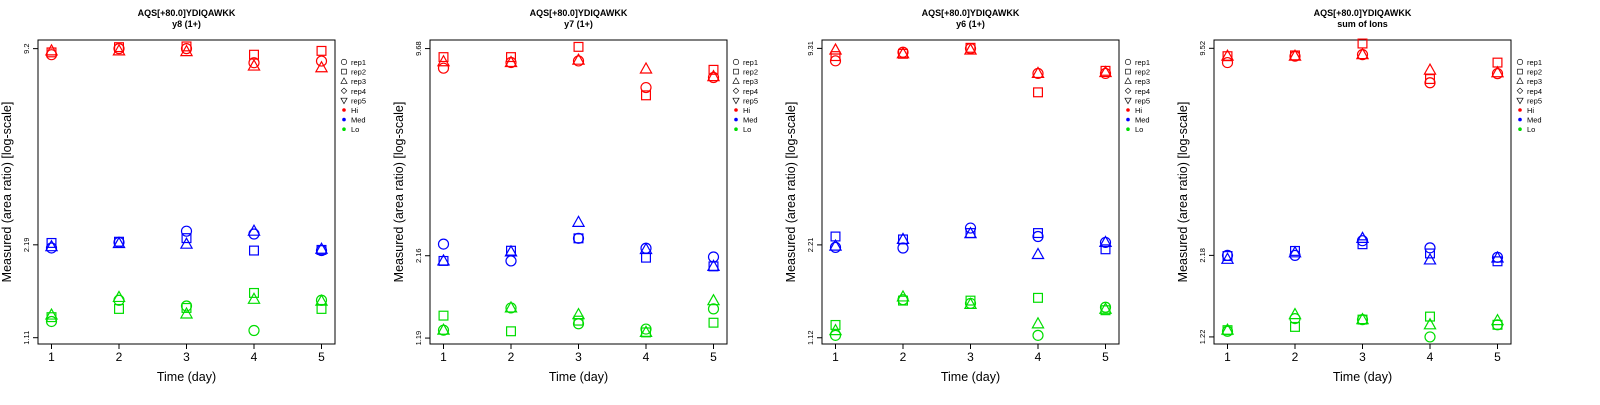 The height and width of the screenshot is (405, 1600). Describe the element at coordinates (1128, 62) in the screenshot. I see `legend-circle-icon` at that location.